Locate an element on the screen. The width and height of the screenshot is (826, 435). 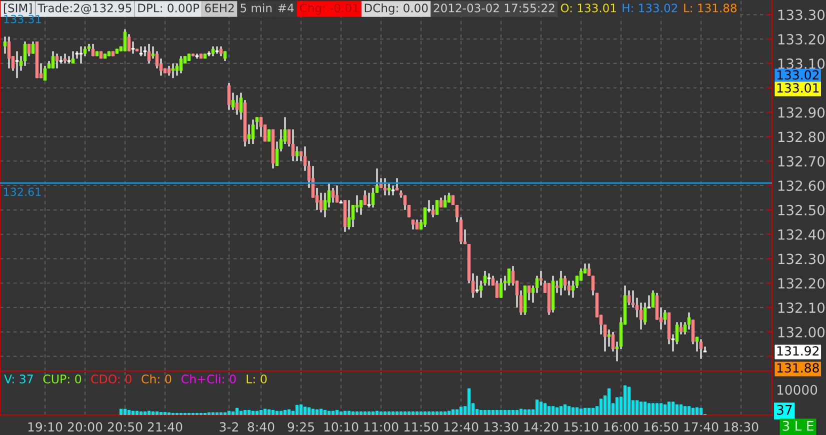
text: CDO: 0 is located at coordinates (111, 379).